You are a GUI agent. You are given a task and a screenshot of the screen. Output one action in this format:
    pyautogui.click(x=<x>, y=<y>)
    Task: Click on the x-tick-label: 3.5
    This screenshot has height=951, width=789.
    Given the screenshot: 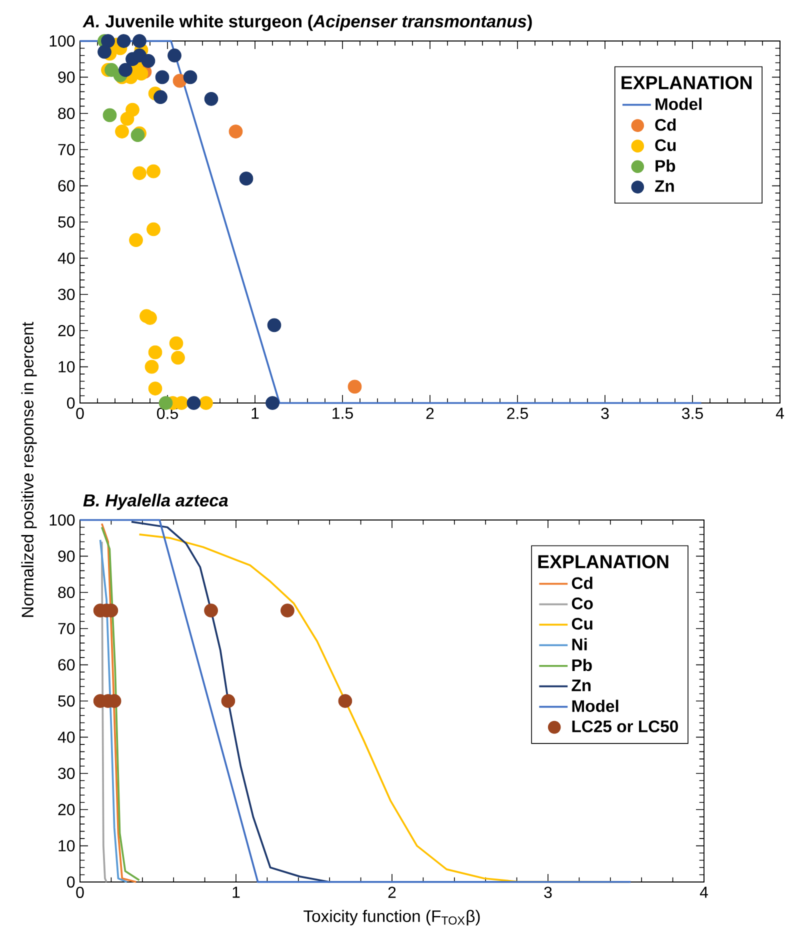 What is the action you would take?
    pyautogui.click(x=692, y=414)
    